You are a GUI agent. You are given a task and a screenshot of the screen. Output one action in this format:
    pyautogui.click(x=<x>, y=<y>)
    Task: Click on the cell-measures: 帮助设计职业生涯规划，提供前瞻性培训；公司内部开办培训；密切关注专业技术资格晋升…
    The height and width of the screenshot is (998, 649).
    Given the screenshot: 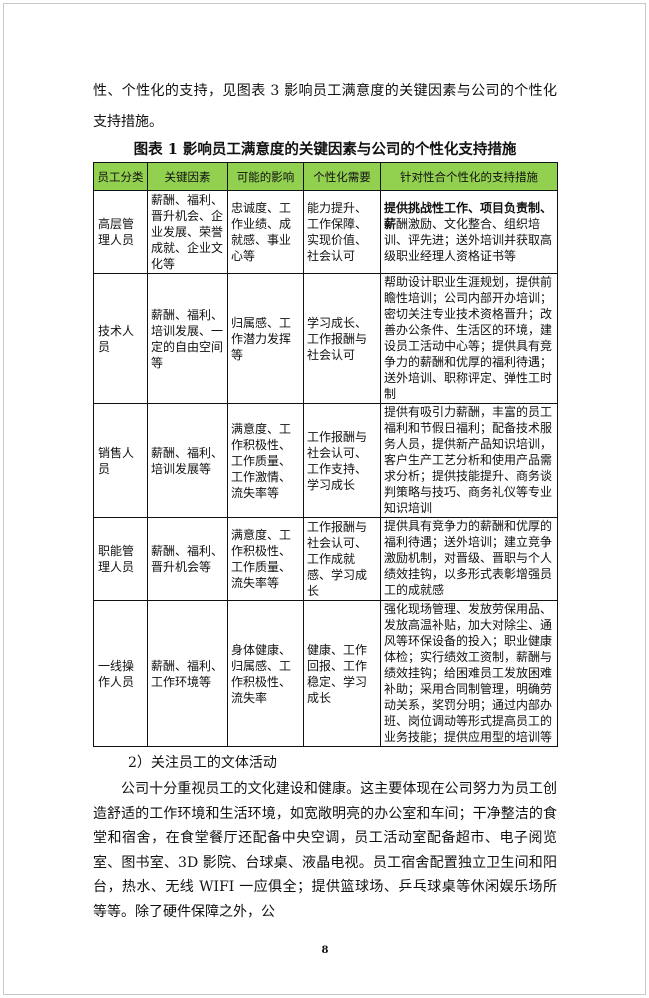 What is the action you would take?
    pyautogui.click(x=469, y=338)
    